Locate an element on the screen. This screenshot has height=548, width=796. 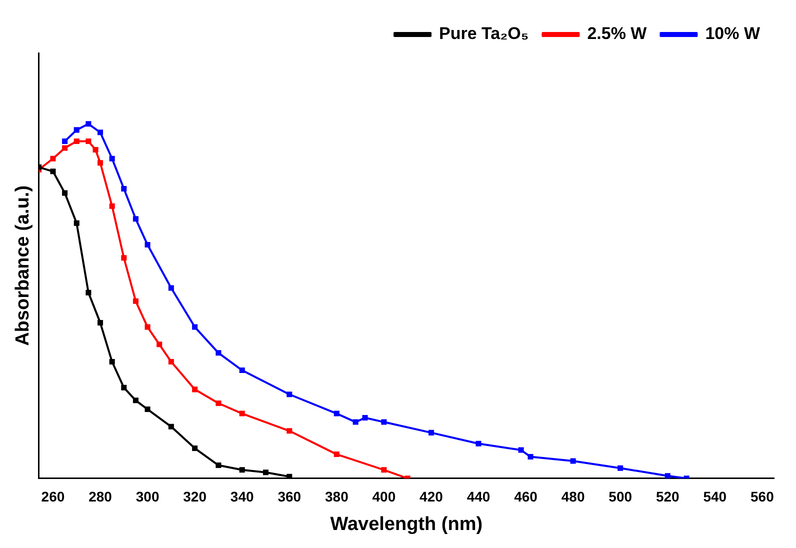
y-axis-title: Absorbance (a.u.) is located at coordinates (23, 265).